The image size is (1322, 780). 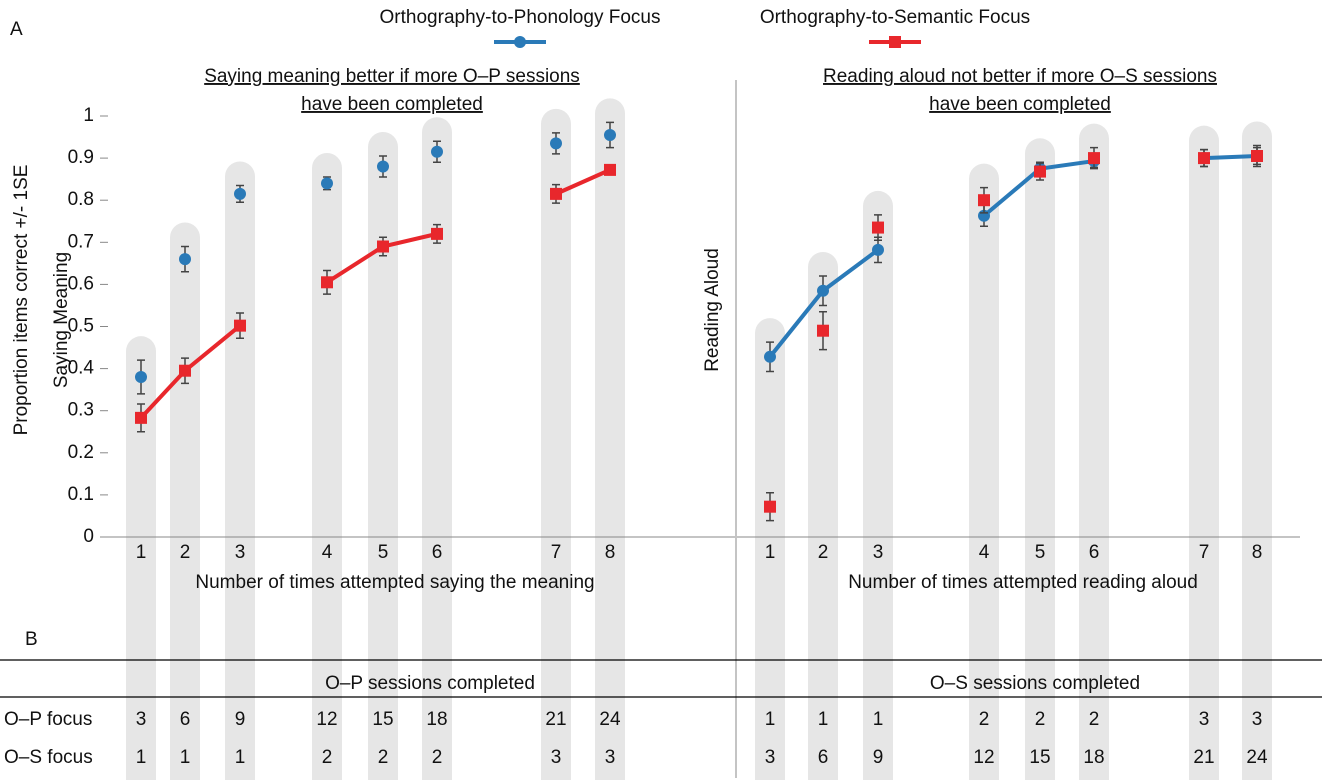 What do you see at coordinates (81, 199) in the screenshot?
I see `y-tick-label: 0.8` at bounding box center [81, 199].